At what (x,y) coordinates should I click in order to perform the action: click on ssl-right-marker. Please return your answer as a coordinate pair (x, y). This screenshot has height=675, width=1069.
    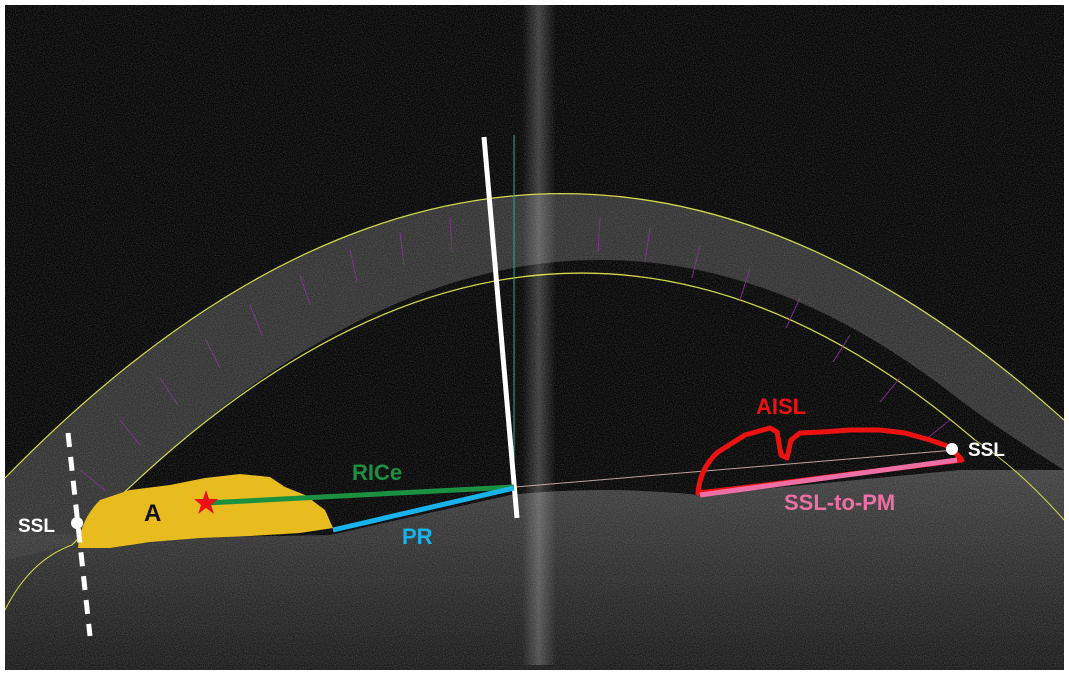
    Looking at the image, I should click on (952, 449).